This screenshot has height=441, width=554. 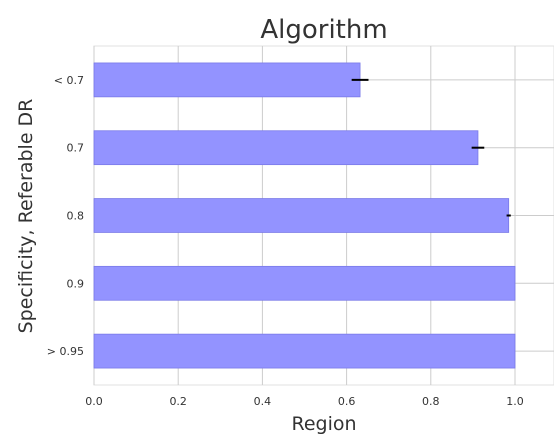 What do you see at coordinates (515, 401) in the screenshot?
I see `x-tick-label: 1.0` at bounding box center [515, 401].